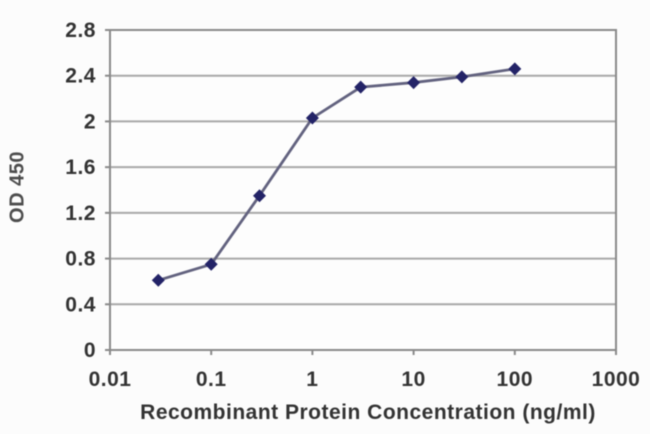 This screenshot has width=650, height=434. What do you see at coordinates (17, 187) in the screenshot?
I see `y-axis-title: OD 450` at bounding box center [17, 187].